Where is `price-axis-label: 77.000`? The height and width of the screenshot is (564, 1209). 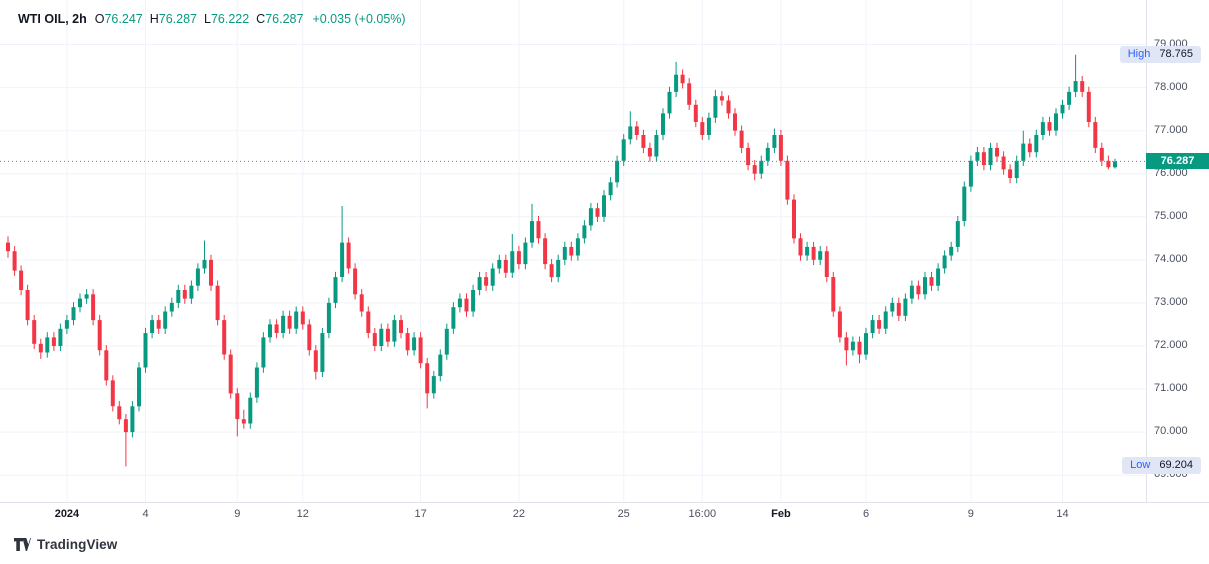
price-axis-label: 77.000 is located at coordinates (1171, 129).